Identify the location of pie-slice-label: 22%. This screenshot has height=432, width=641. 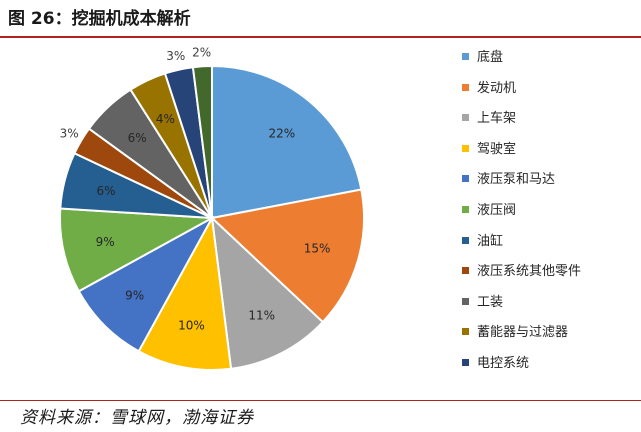
(281, 134).